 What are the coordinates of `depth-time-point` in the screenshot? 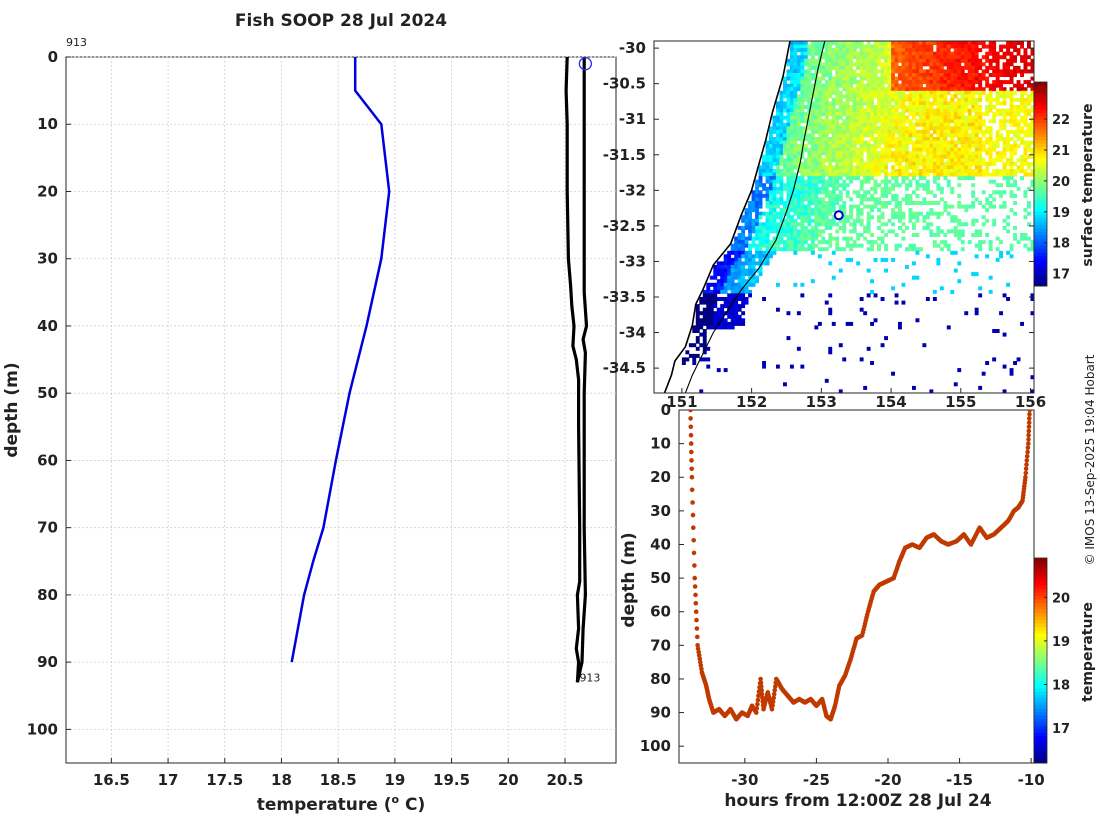 It's located at (699, 655).